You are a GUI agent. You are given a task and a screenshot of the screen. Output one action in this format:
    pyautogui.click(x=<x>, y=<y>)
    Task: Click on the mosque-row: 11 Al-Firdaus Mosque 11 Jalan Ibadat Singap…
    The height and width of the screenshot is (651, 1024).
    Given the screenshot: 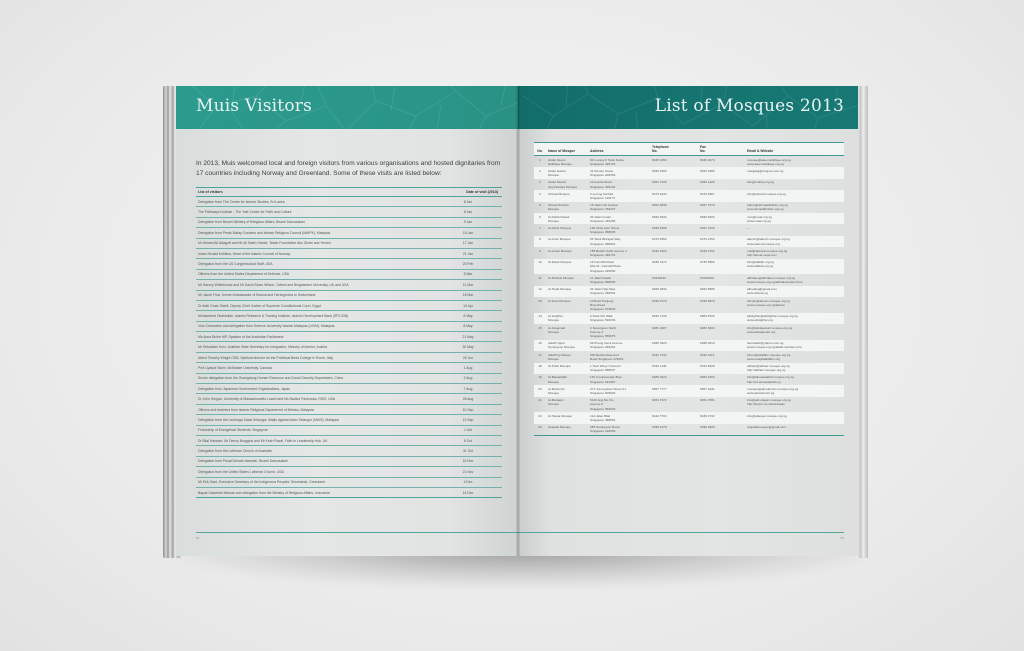 What is the action you would take?
    pyautogui.click(x=689, y=279)
    